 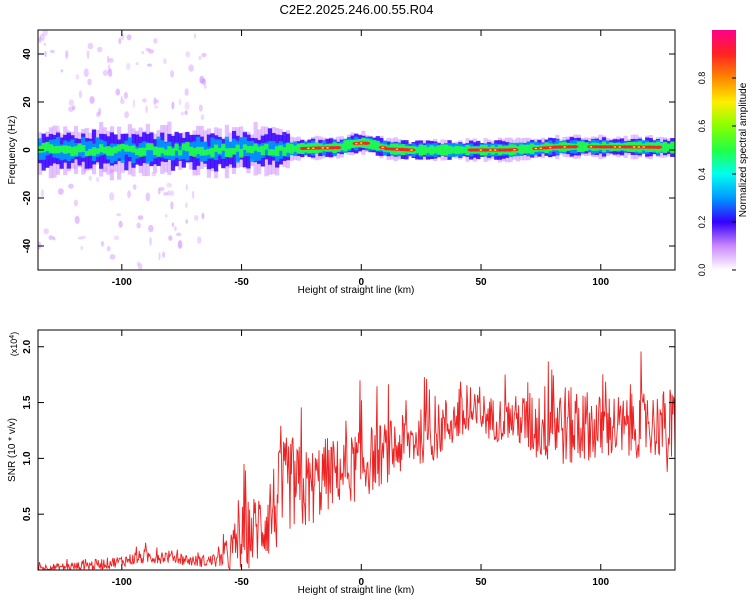 What do you see at coordinates (27, 197) in the screenshot?
I see `spectrogram-y-tick-label: -20` at bounding box center [27, 197].